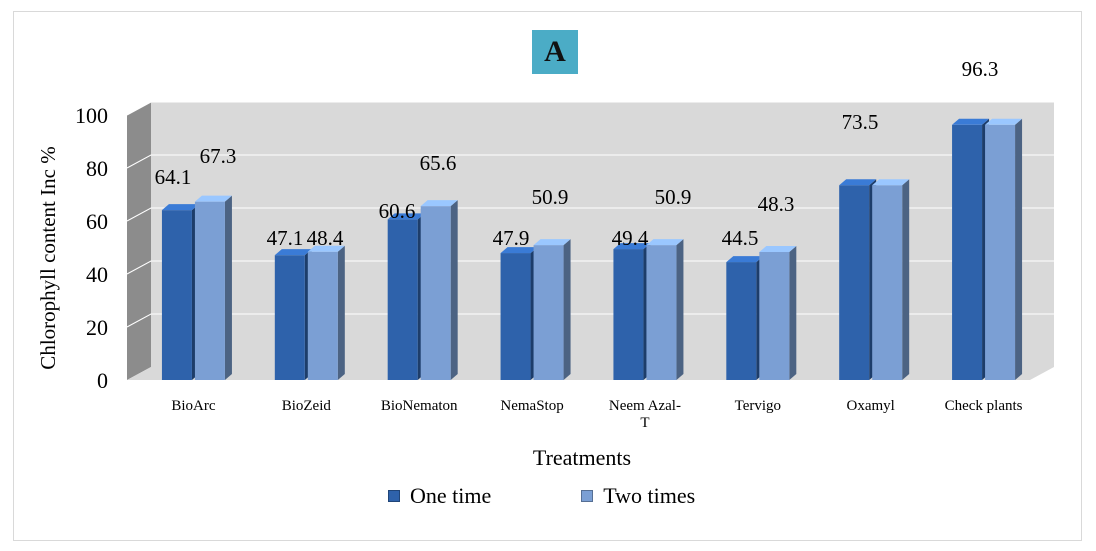 Image resolution: width=1096 pixels, height=551 pixels. I want to click on y-tick-label: 60, so click(97, 221).